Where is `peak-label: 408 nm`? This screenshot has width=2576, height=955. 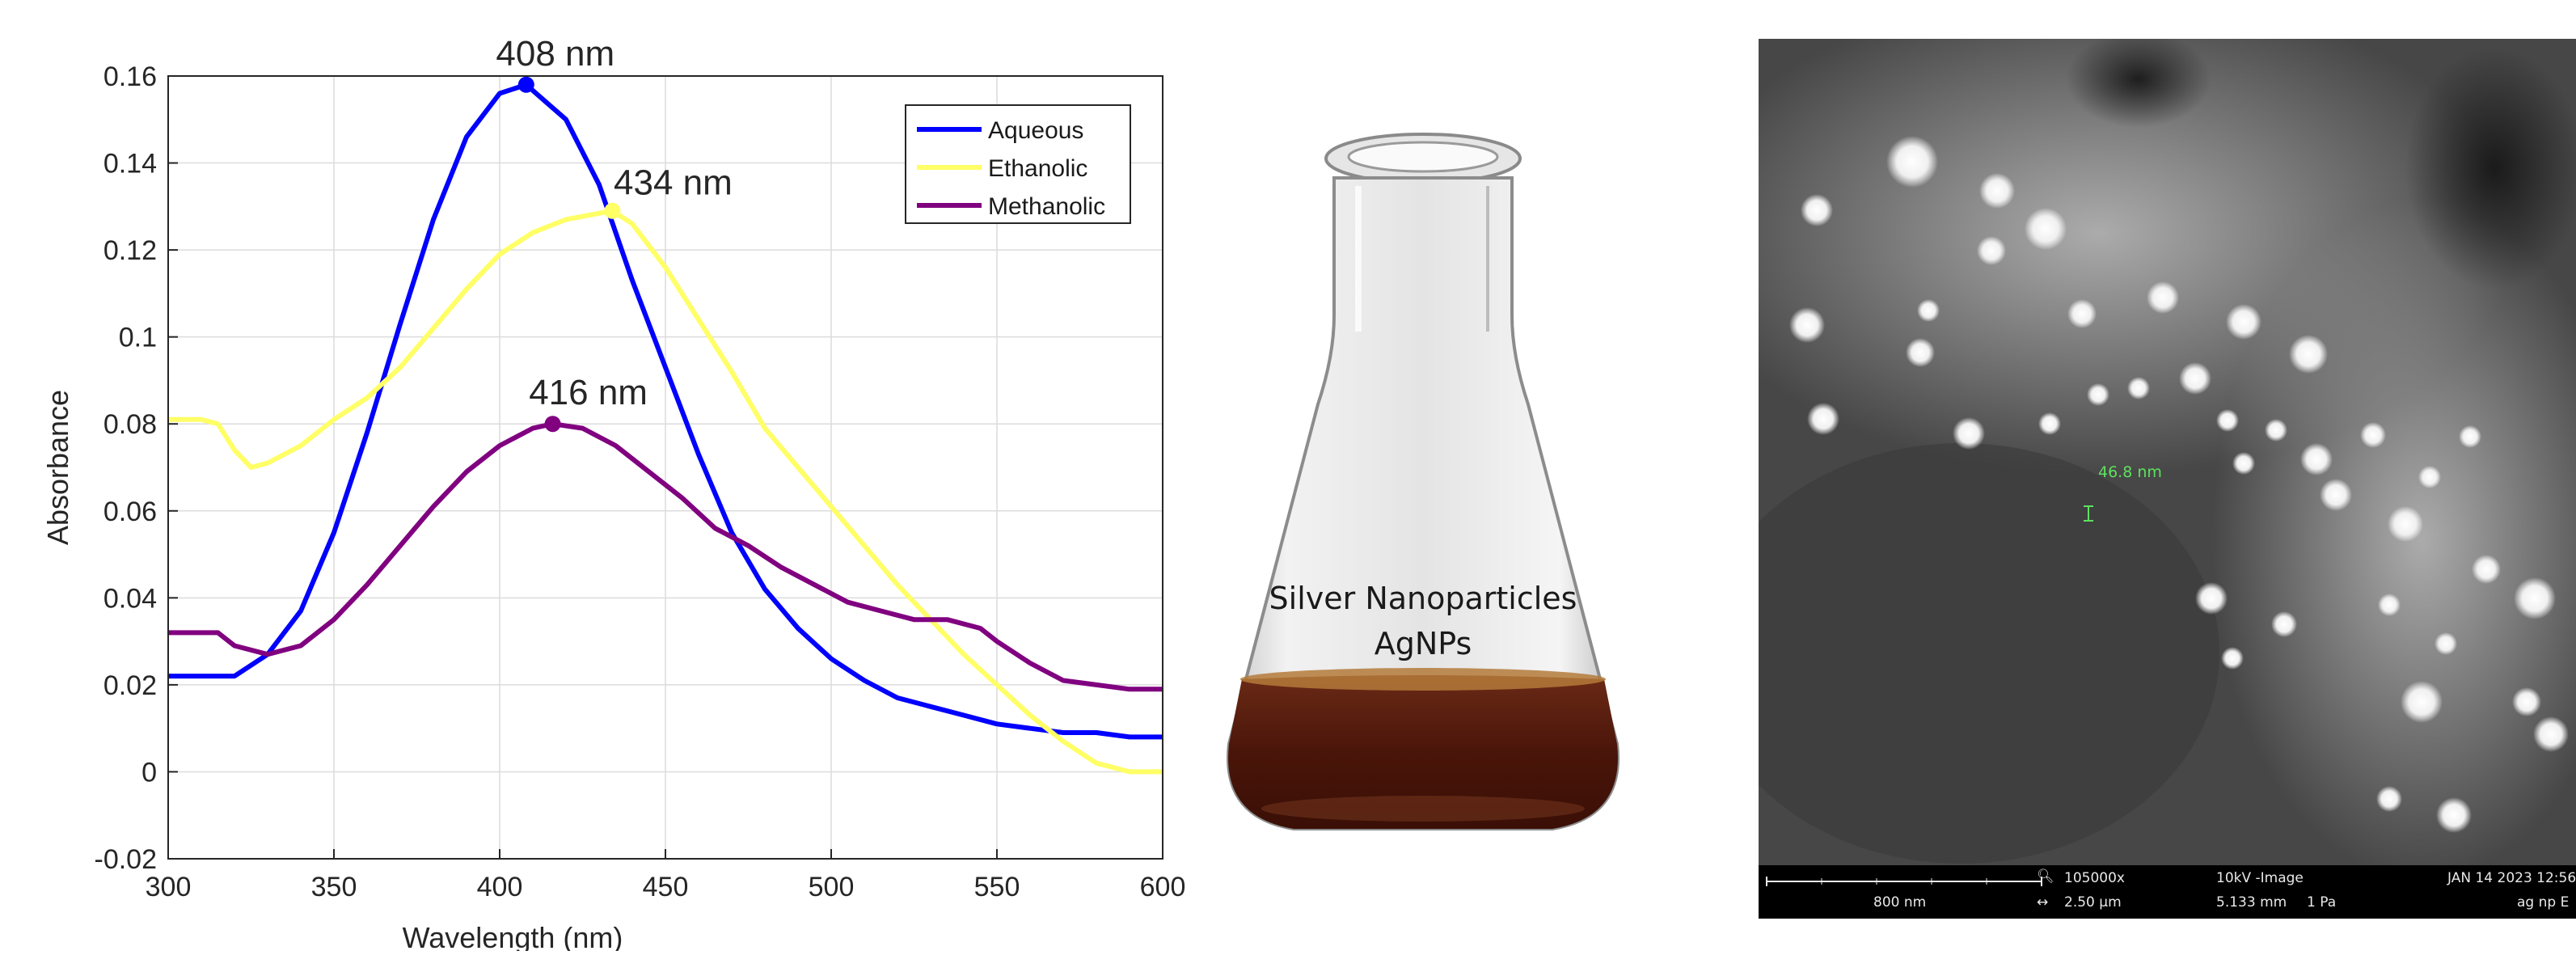
peak-label: 408 nm is located at coordinates (555, 54).